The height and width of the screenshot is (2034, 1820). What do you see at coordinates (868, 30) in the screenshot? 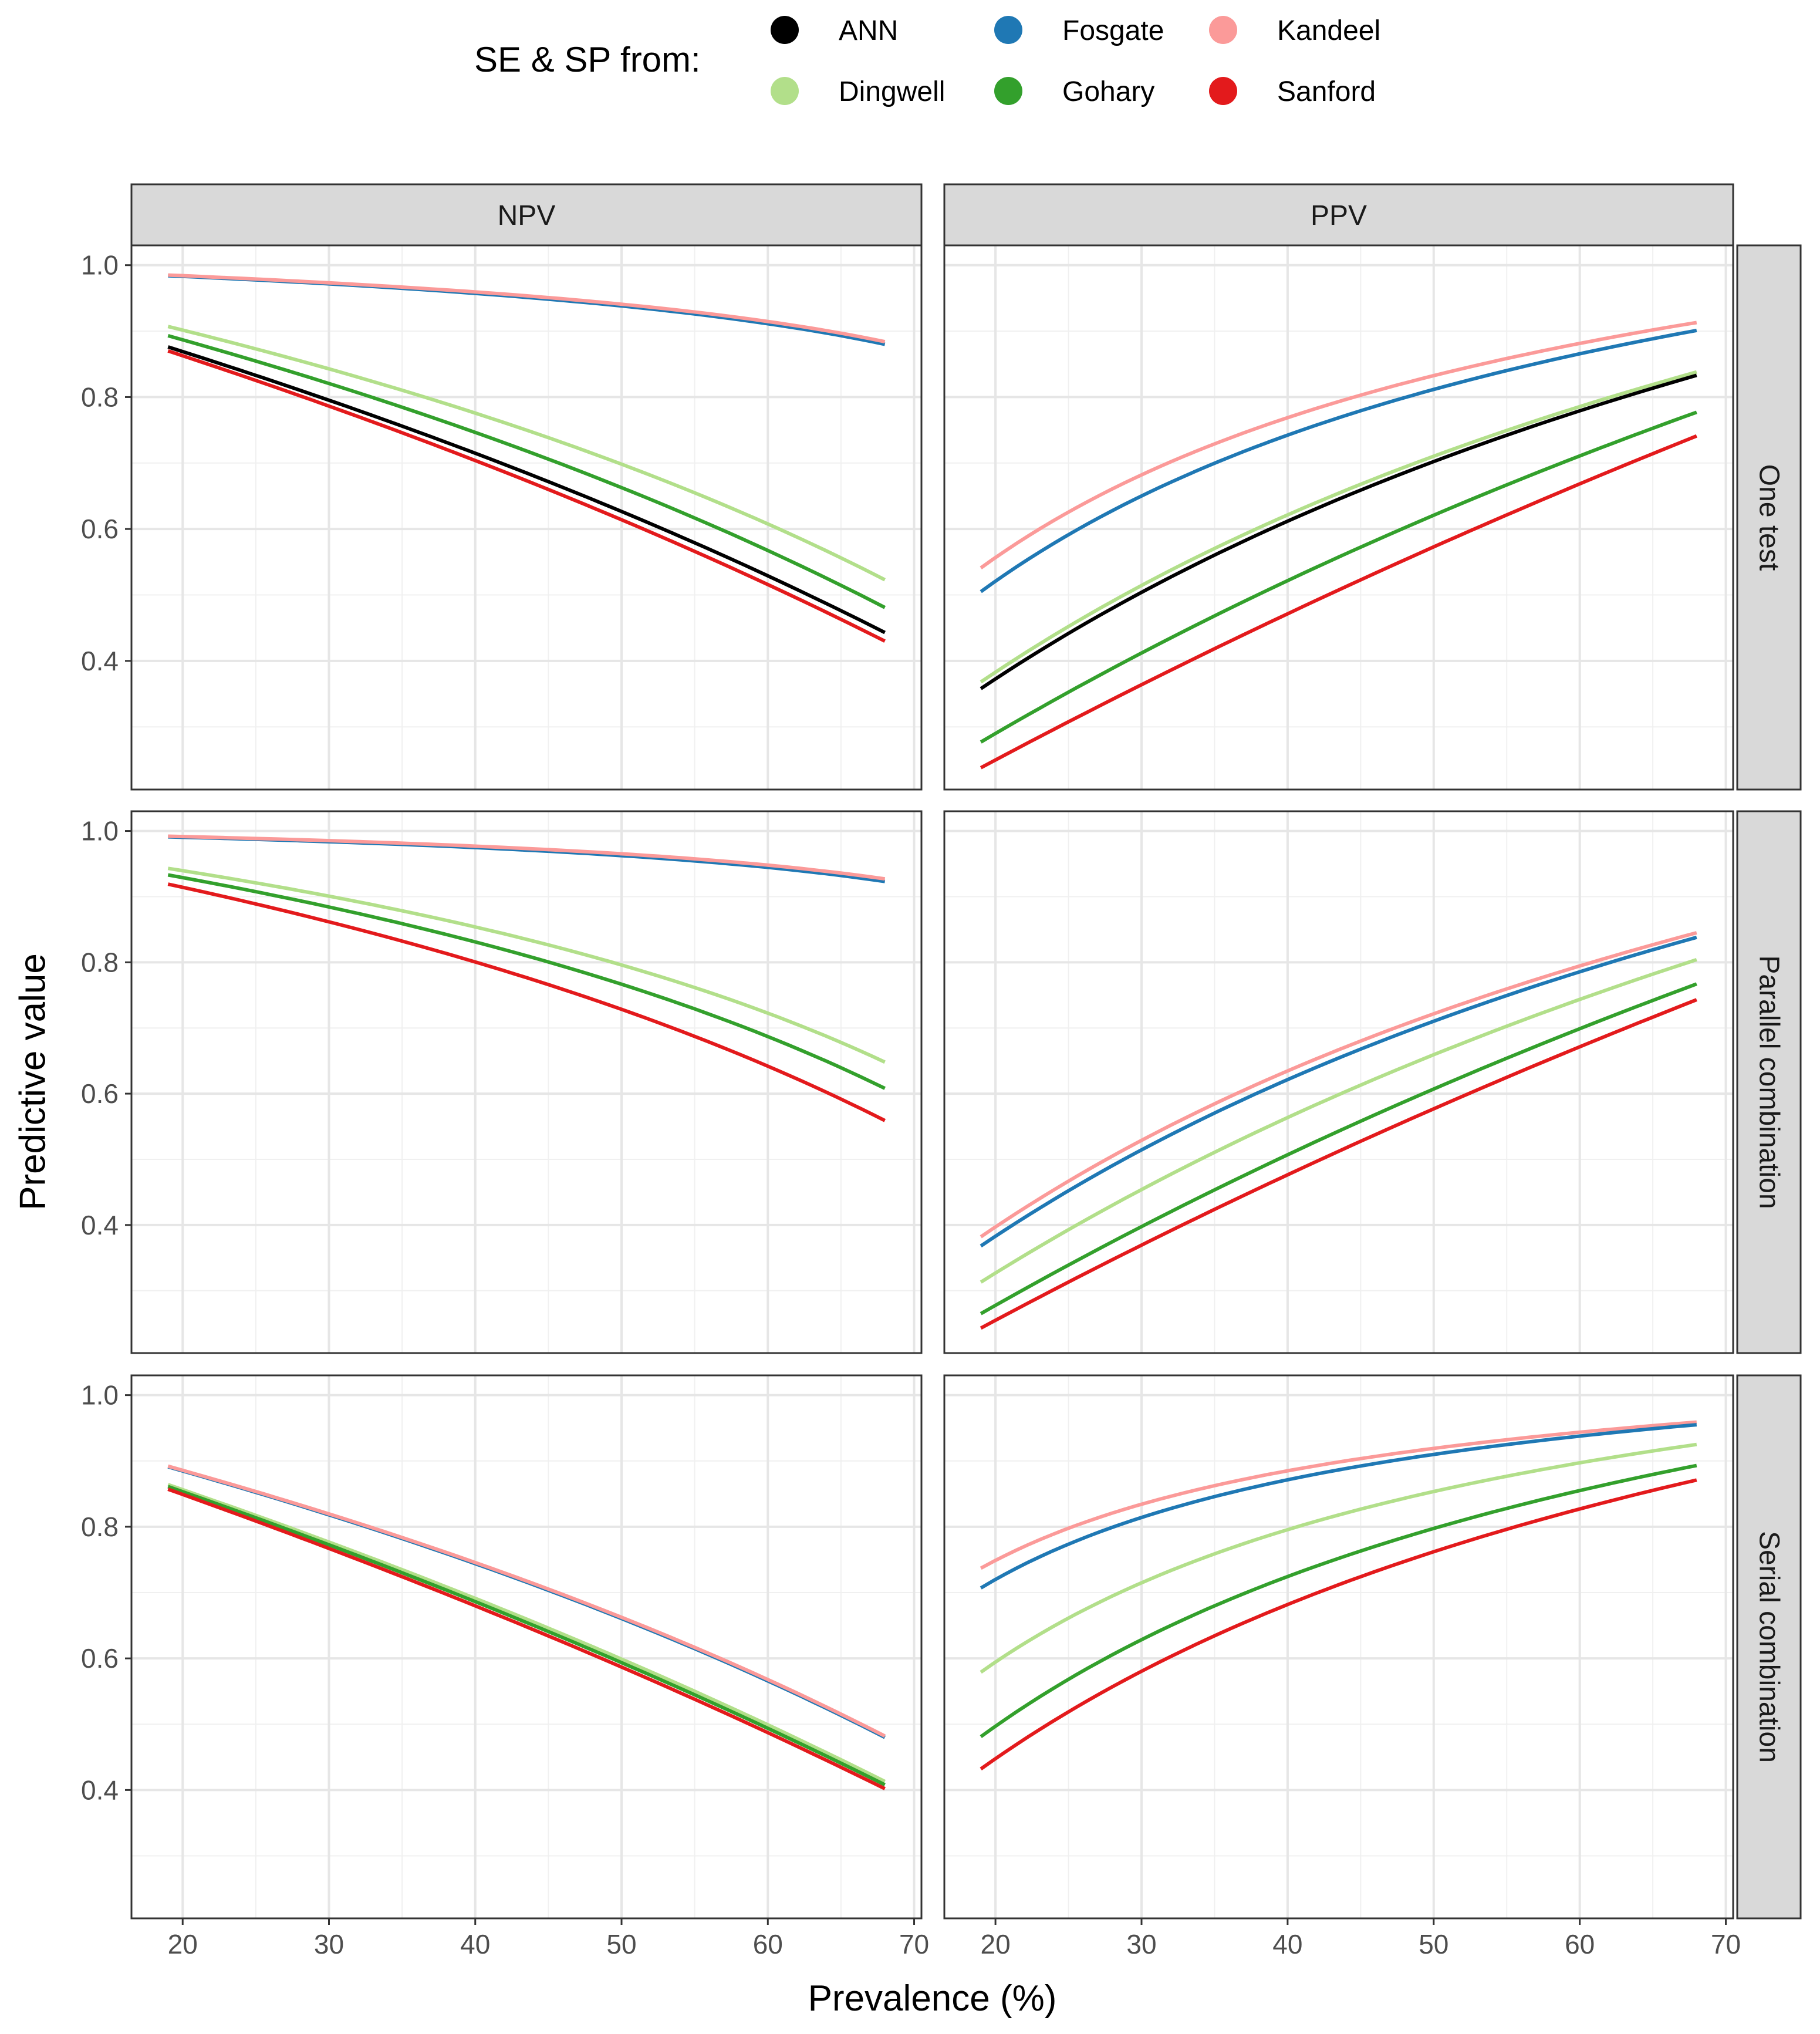
I see `legend-label-ann: ANN` at bounding box center [868, 30].